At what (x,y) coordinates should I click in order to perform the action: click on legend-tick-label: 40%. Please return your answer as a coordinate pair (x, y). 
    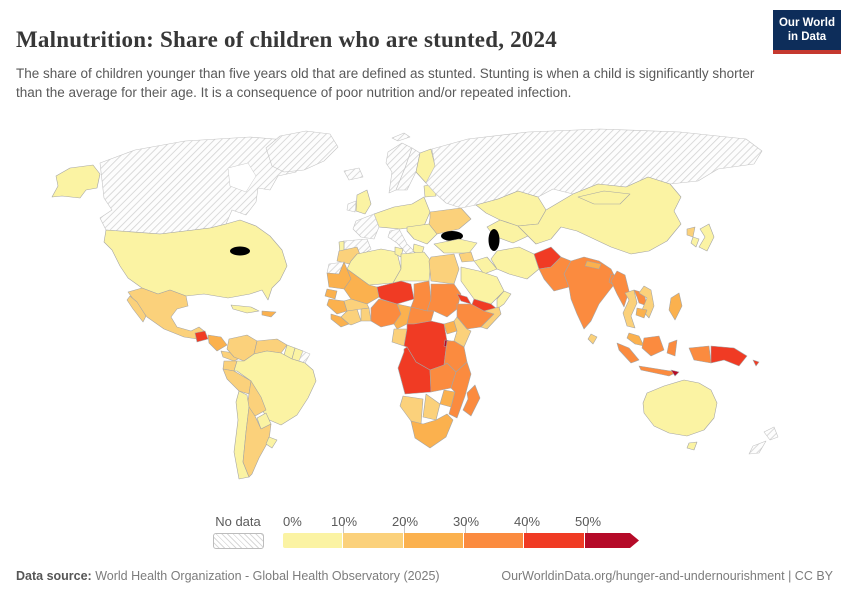
    Looking at the image, I should click on (527, 521).